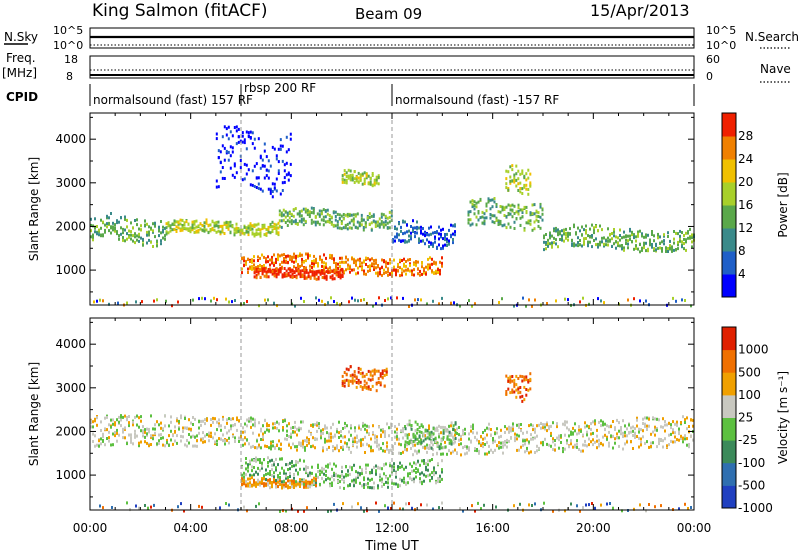  Describe the element at coordinates (477, 100) in the screenshot. I see `cpid-segment-label: normalsound (fast) -157 RF` at that location.